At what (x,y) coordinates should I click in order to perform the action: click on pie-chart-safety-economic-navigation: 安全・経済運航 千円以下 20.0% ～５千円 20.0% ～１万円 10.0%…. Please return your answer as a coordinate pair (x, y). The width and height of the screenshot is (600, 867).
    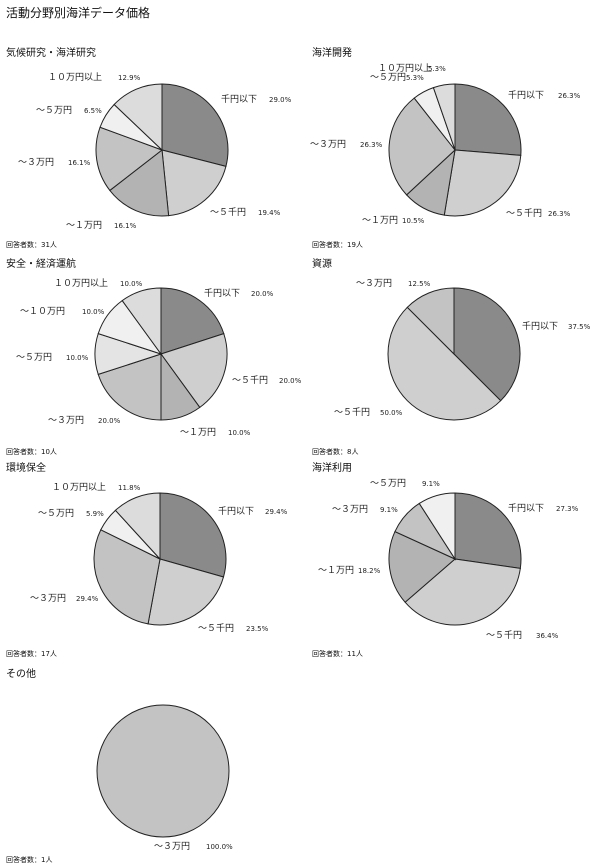
    Looking at the image, I should click on (151, 356).